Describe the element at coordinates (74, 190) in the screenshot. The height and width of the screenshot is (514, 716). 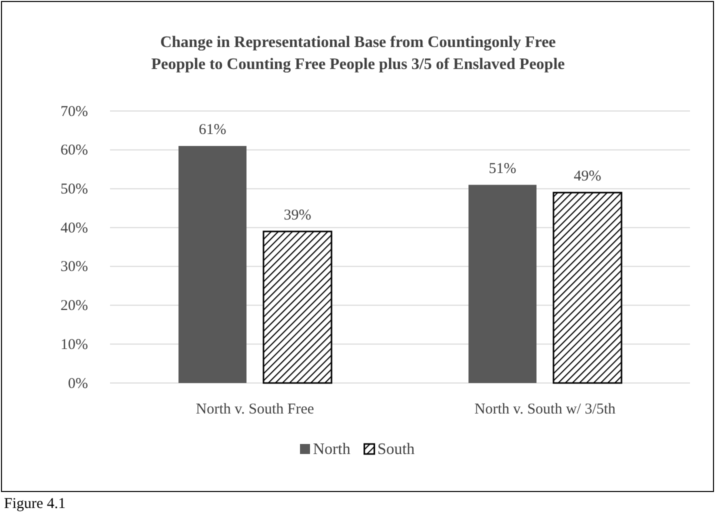
I see `y-tick-label: 50%` at that location.